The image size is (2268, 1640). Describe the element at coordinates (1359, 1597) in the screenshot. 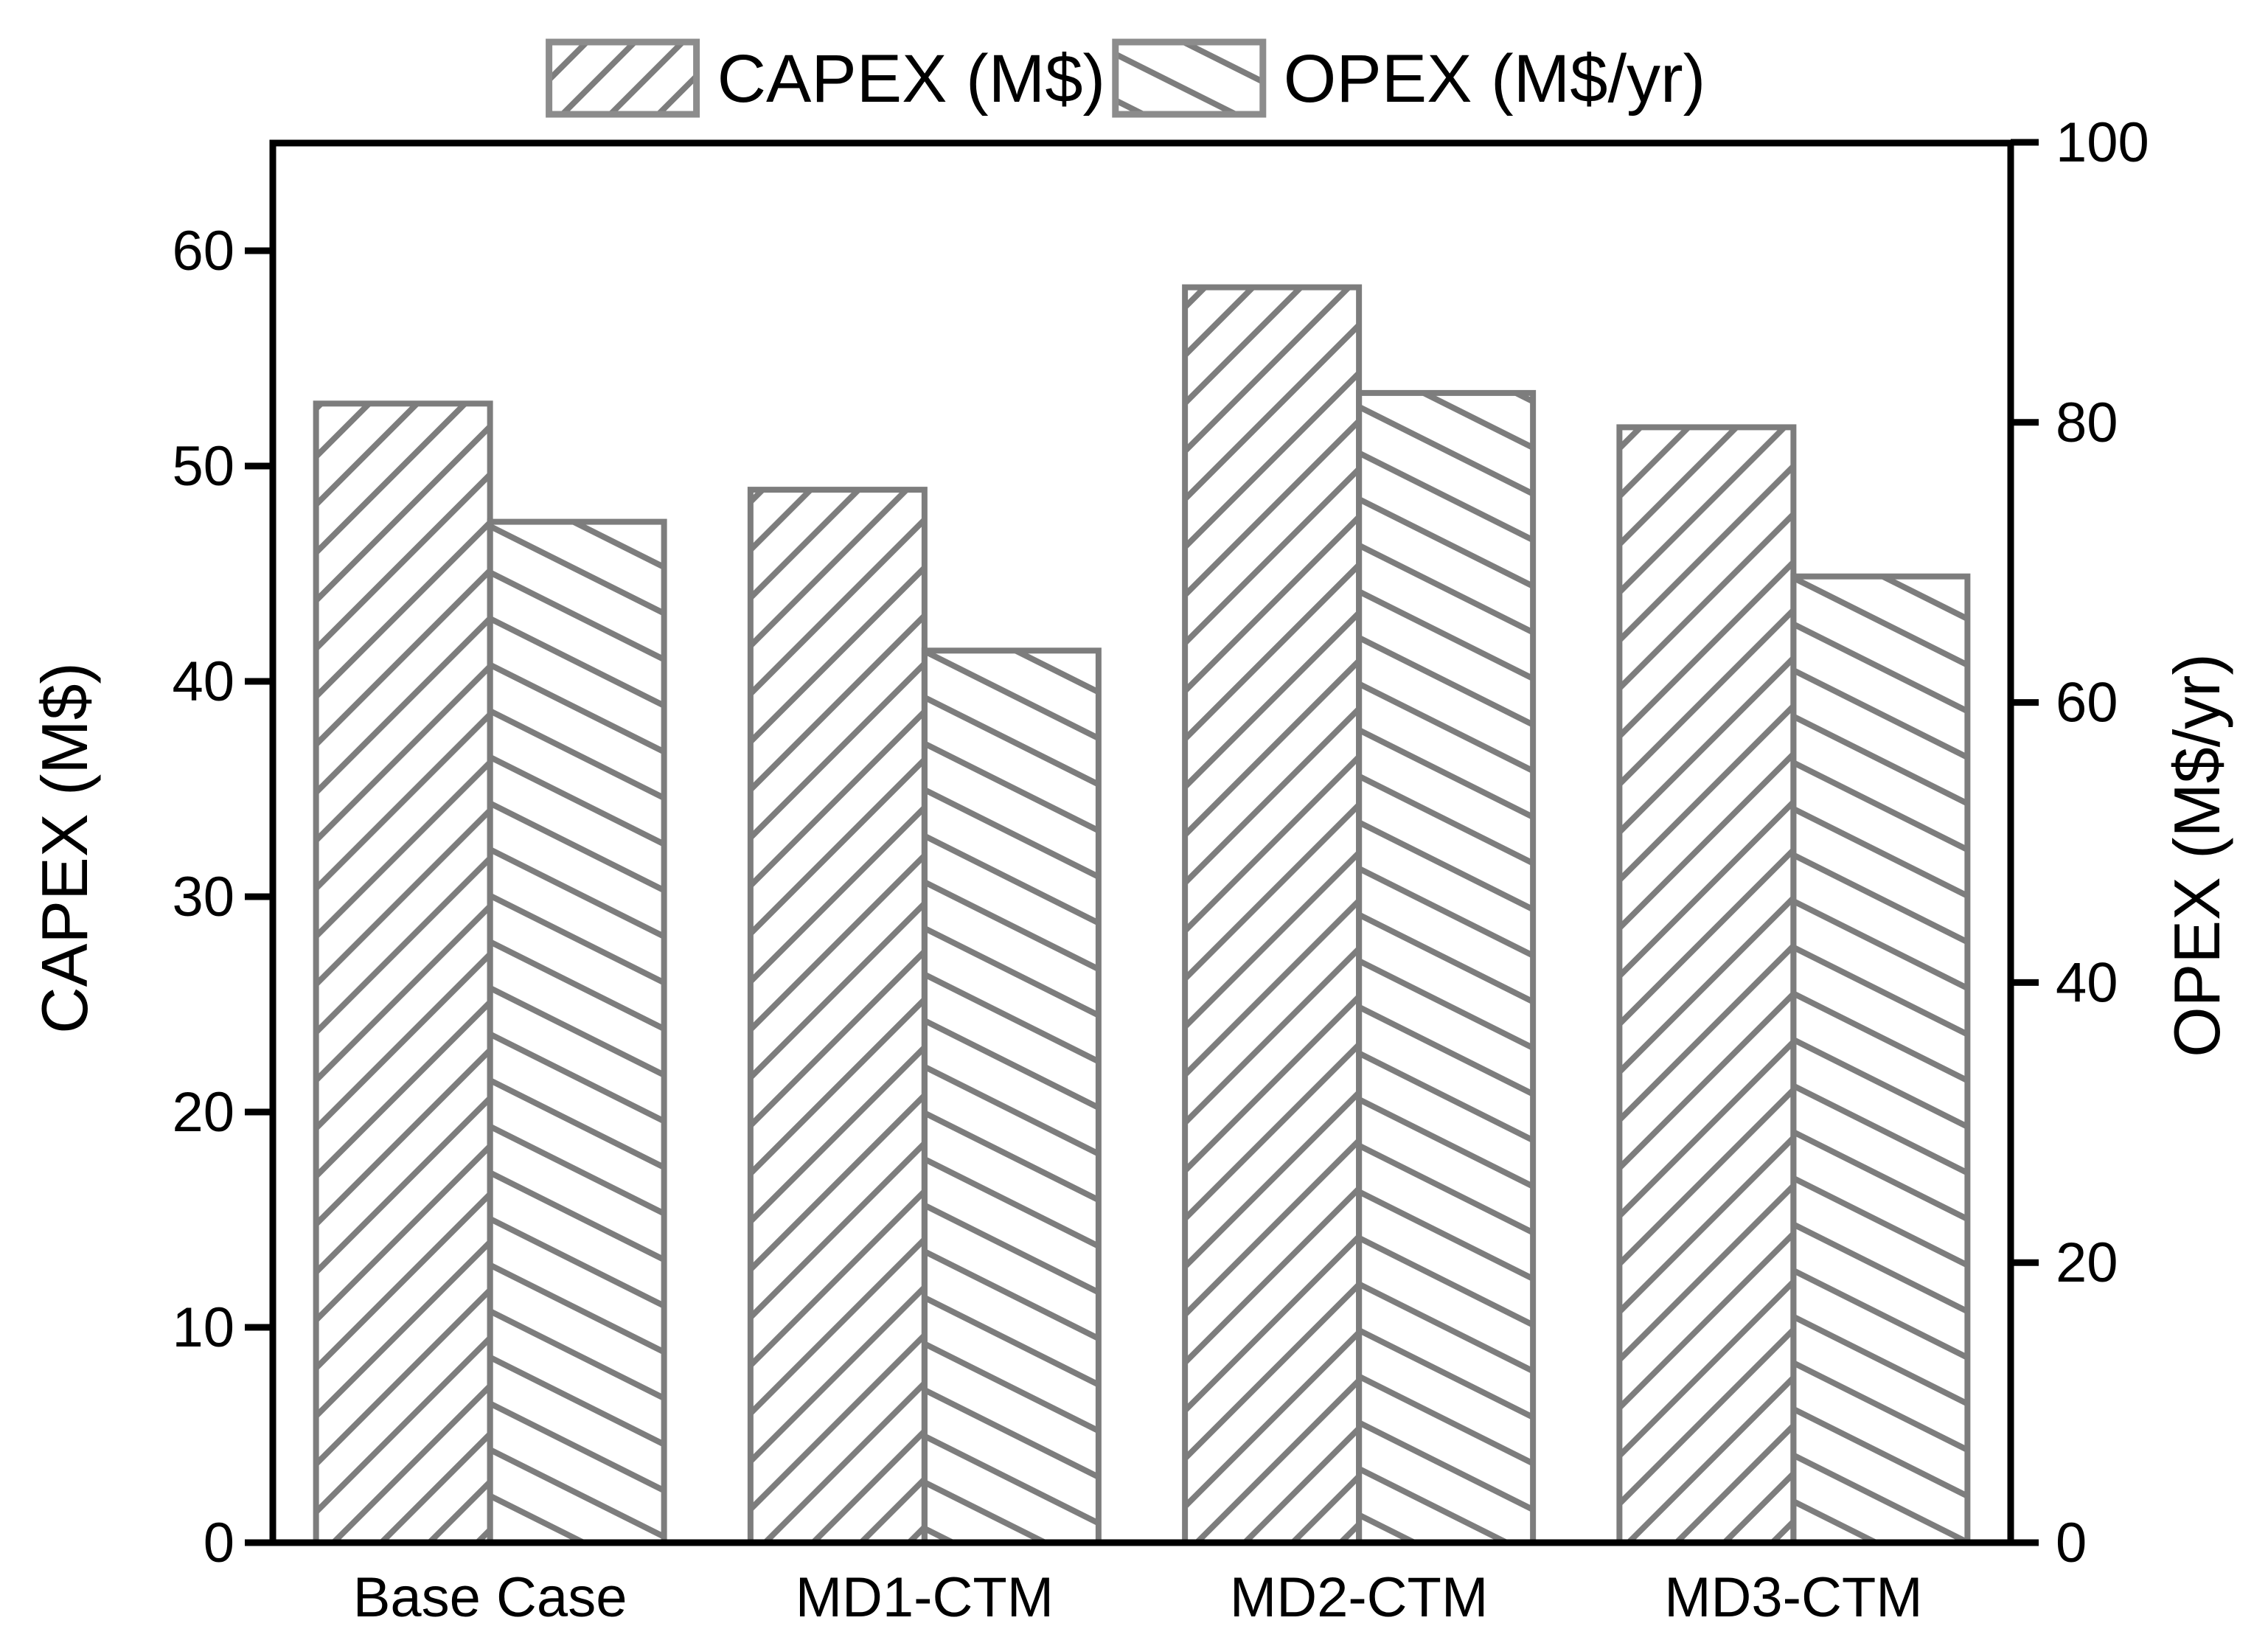

I see `x-axis-category-label: MD2-CTM` at that location.